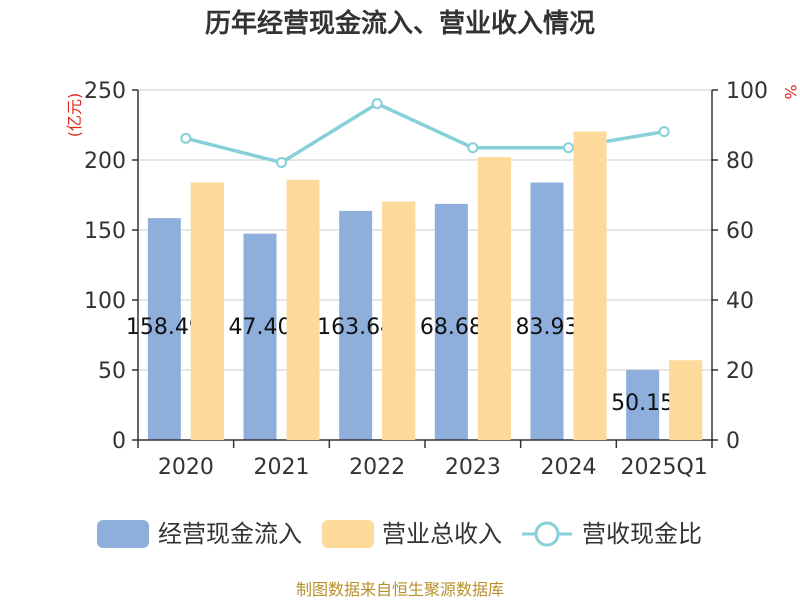 The width and height of the screenshot is (800, 600). What do you see at coordinates (123, 534) in the screenshot?
I see `legend-swatch-cash-inflow` at bounding box center [123, 534].